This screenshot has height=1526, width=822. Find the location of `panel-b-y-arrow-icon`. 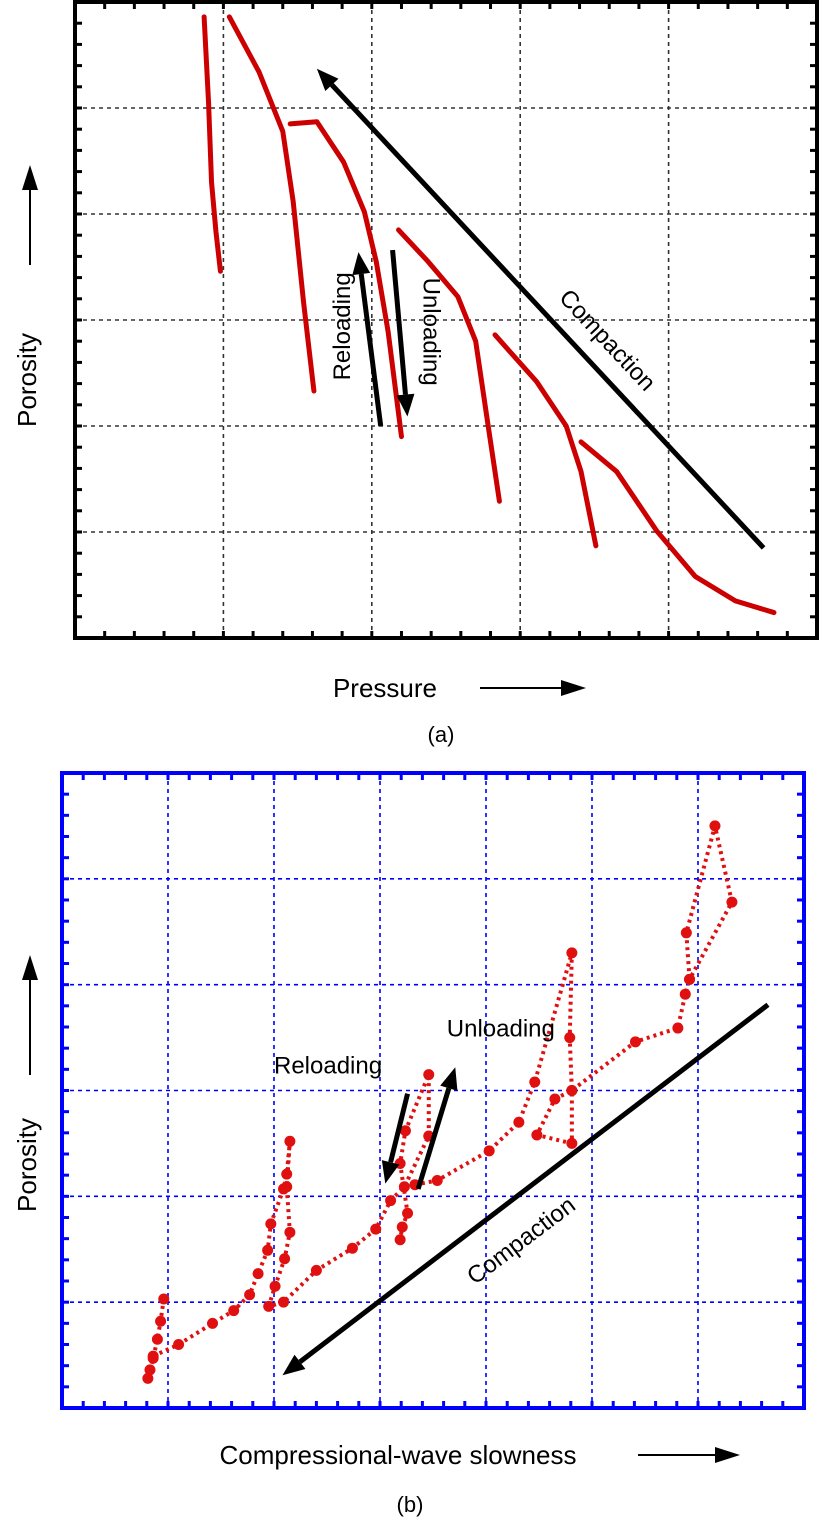

panel-b-y-arrow-icon is located at coordinates (30, 1015).